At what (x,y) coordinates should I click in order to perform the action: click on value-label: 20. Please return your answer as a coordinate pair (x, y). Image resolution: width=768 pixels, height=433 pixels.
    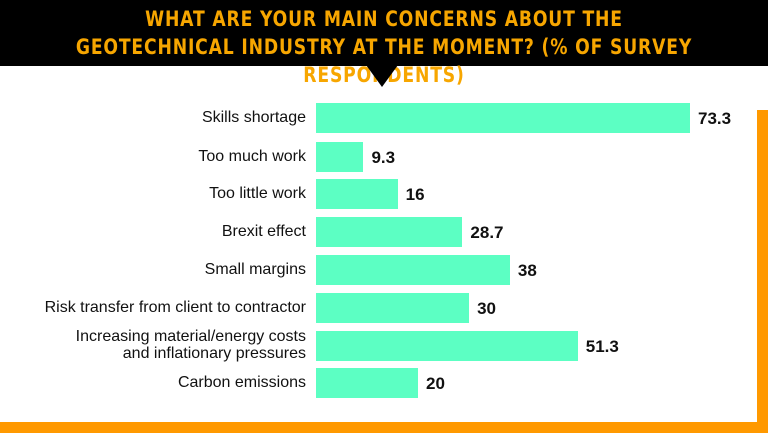
    Looking at the image, I should click on (435, 383).